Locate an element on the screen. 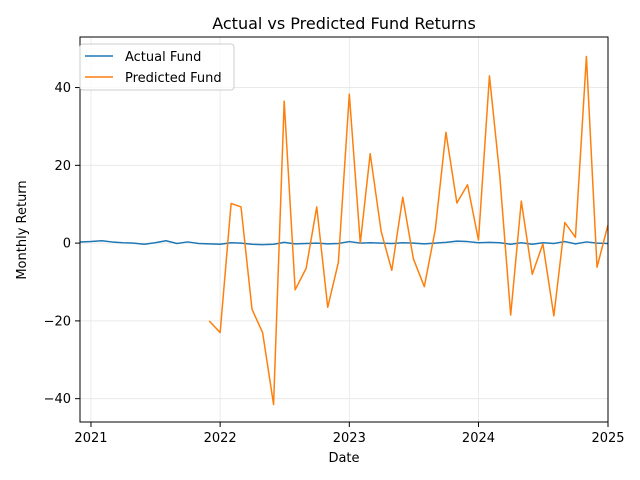 This screenshot has width=640, height=480. x-axis: 2021 2022 2023 2024 2025 is located at coordinates (349, 434).